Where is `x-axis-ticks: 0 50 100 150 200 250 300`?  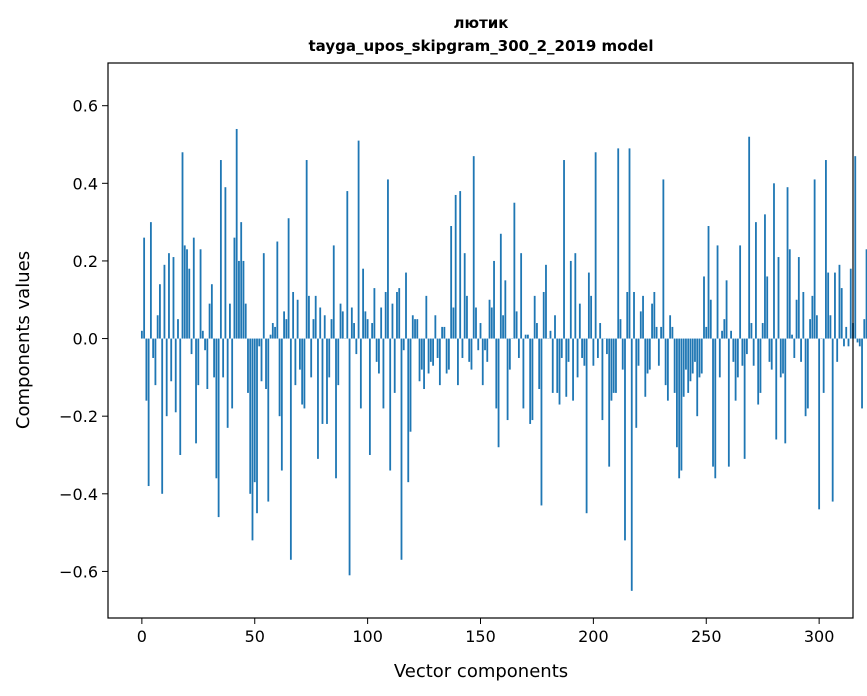
x-axis-ticks: 0 50 100 150 200 250 300 is located at coordinates (485, 632).